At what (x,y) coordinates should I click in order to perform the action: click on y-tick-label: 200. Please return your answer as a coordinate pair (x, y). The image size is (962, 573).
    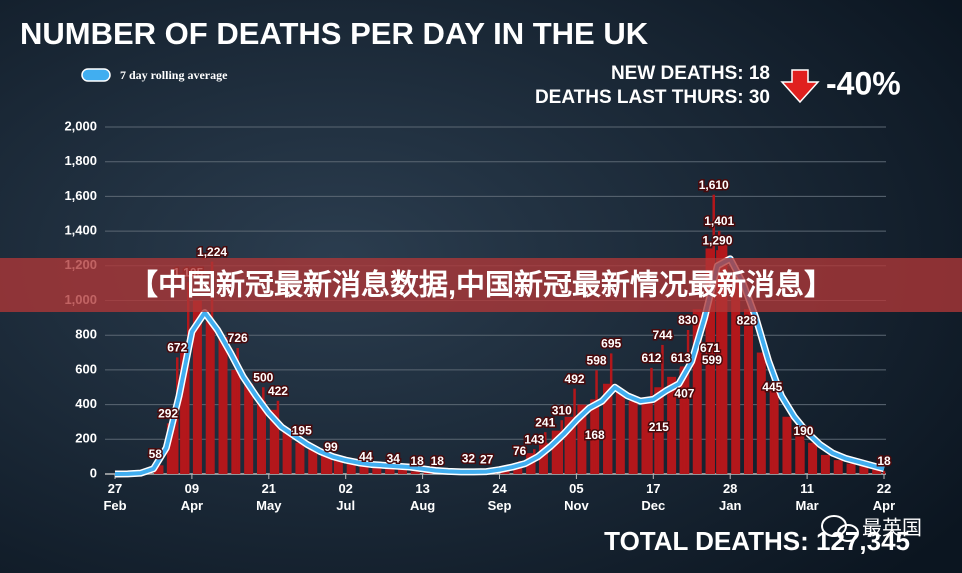
    Looking at the image, I should click on (86, 438).